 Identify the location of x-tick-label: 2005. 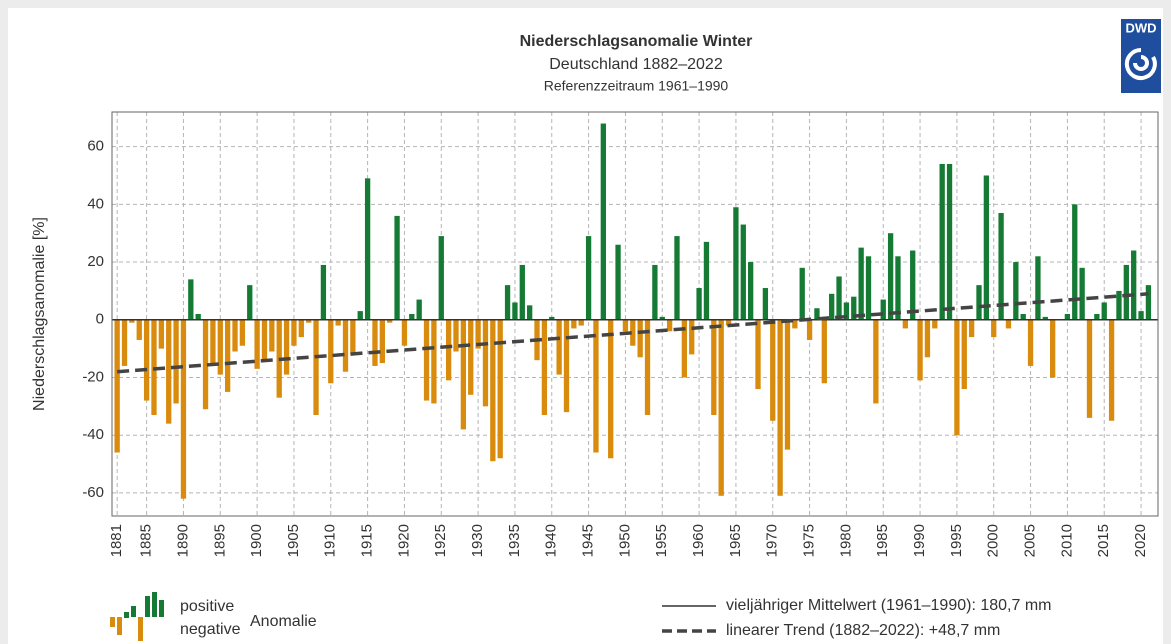
(1030, 540).